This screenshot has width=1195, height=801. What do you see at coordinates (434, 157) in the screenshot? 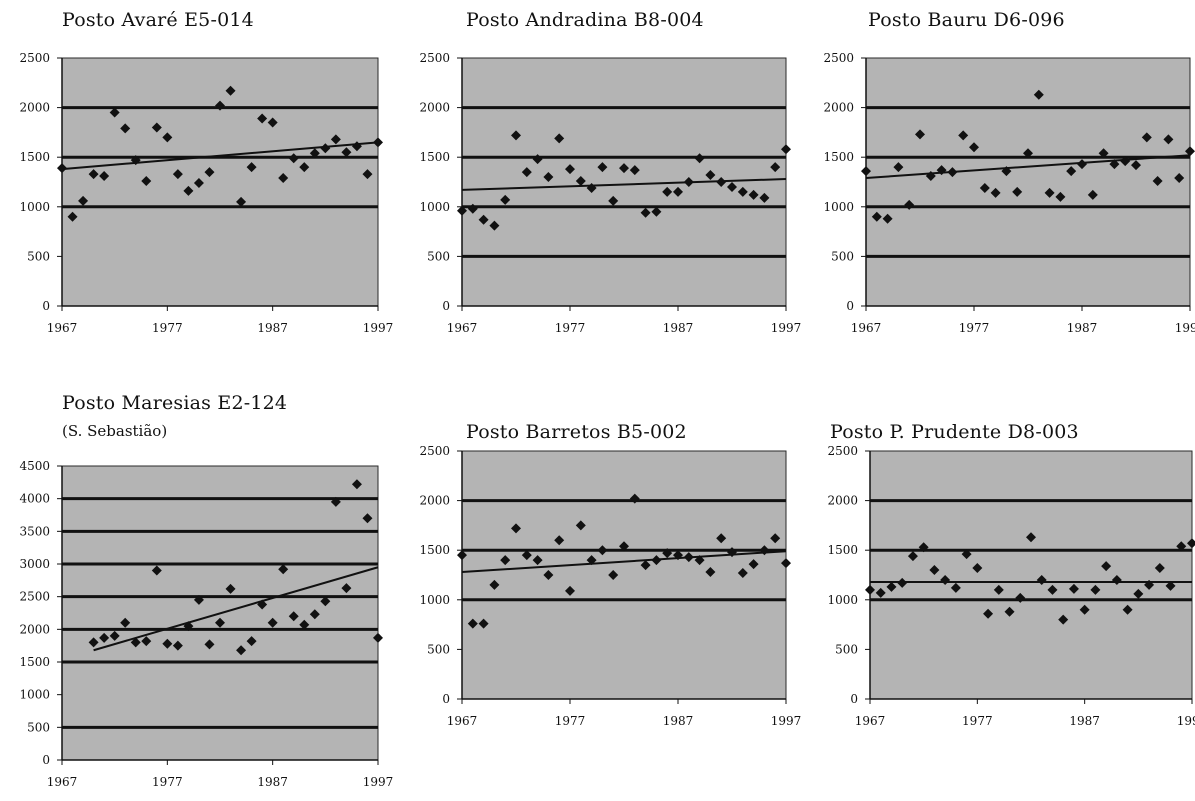
I see `y-tick-label: 1500` at bounding box center [434, 157].